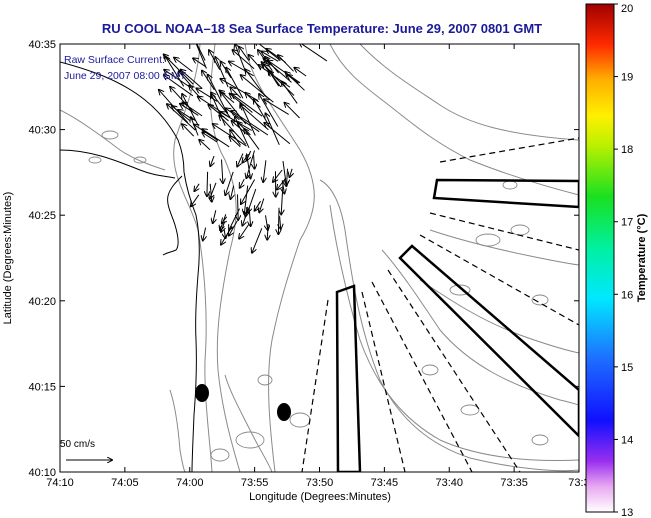 The height and width of the screenshot is (518, 651). I want to click on y-tick-label: 40:15, so click(42, 387).